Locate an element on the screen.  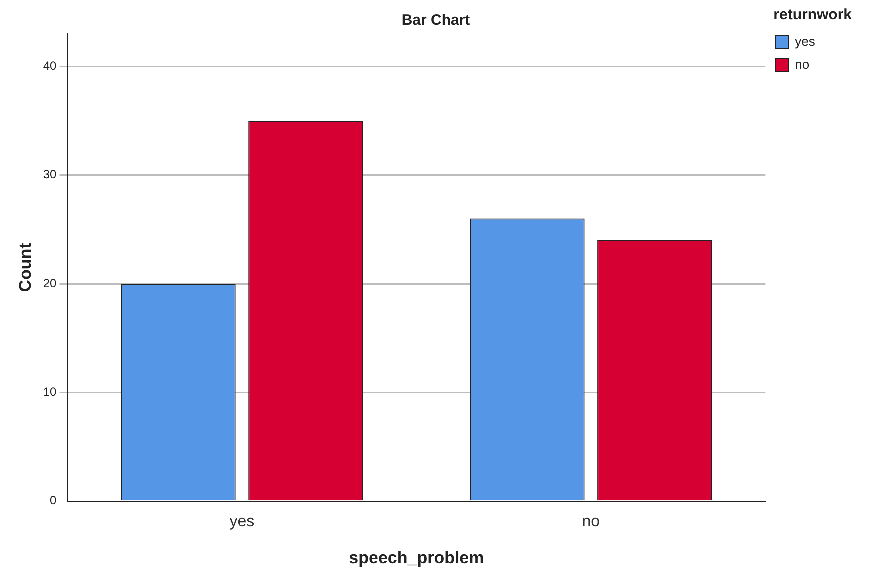
x-axis-title: speech_problem is located at coordinates (416, 558).